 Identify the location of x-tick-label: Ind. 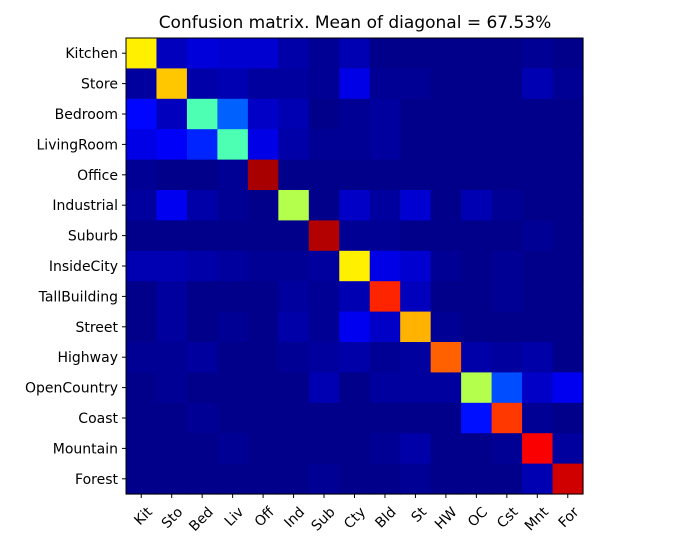
(294, 517).